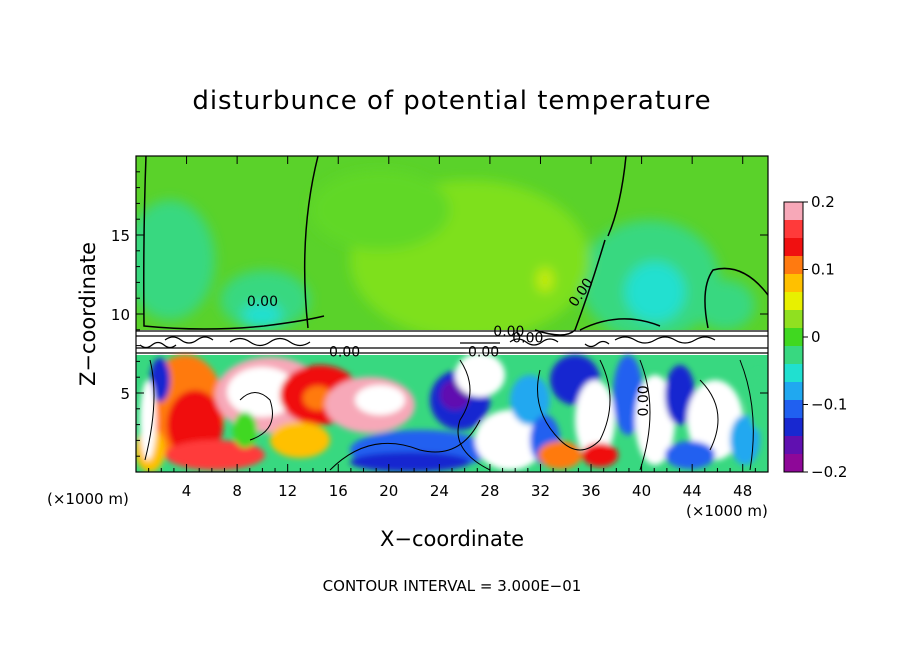 Image resolution: width=904 pixels, height=654 pixels. What do you see at coordinates (823, 202) in the screenshot?
I see `colorbar-tick-label: 0.2` at bounding box center [823, 202].